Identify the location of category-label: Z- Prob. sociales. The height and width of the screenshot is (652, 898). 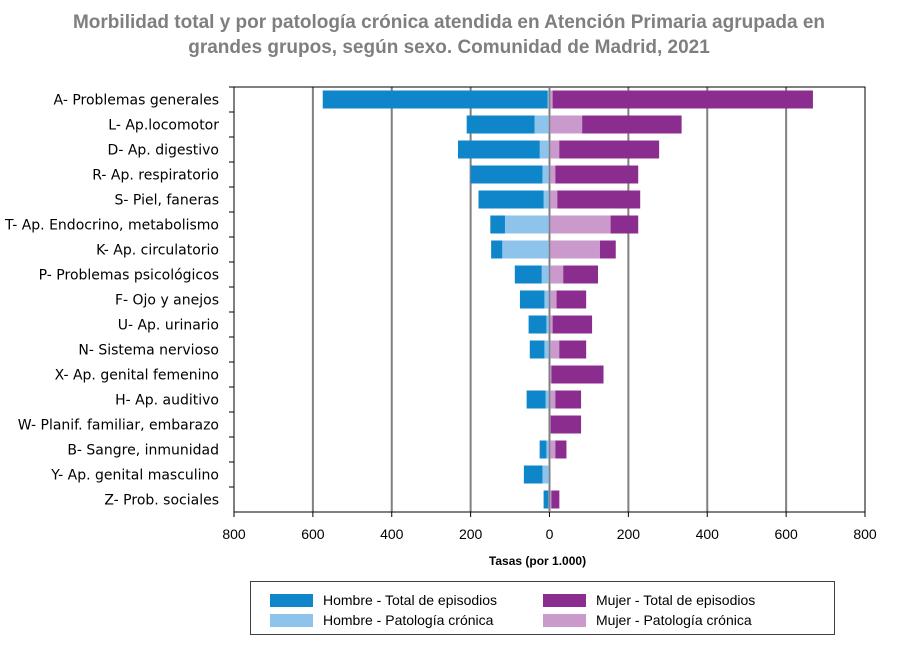
(161, 501).